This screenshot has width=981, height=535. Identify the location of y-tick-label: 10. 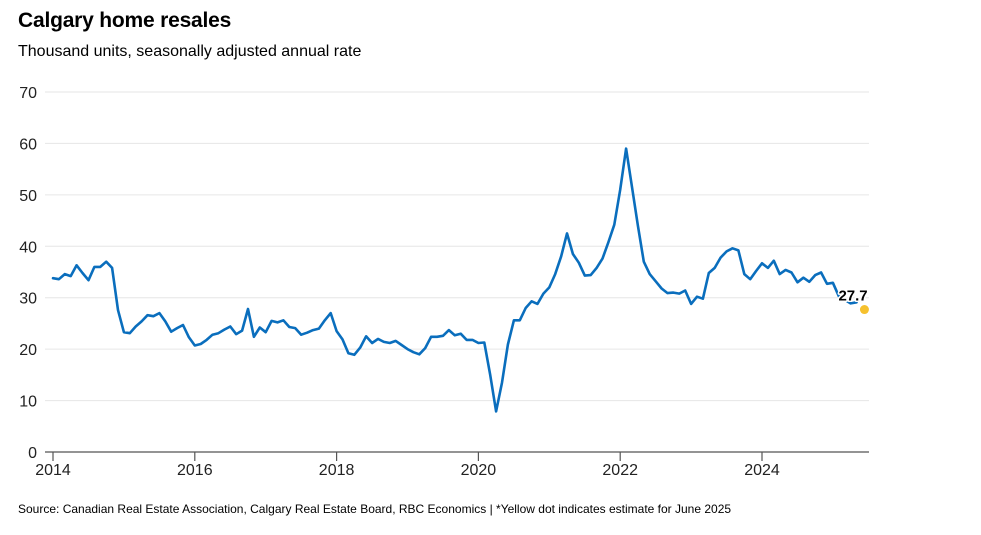
(28, 402).